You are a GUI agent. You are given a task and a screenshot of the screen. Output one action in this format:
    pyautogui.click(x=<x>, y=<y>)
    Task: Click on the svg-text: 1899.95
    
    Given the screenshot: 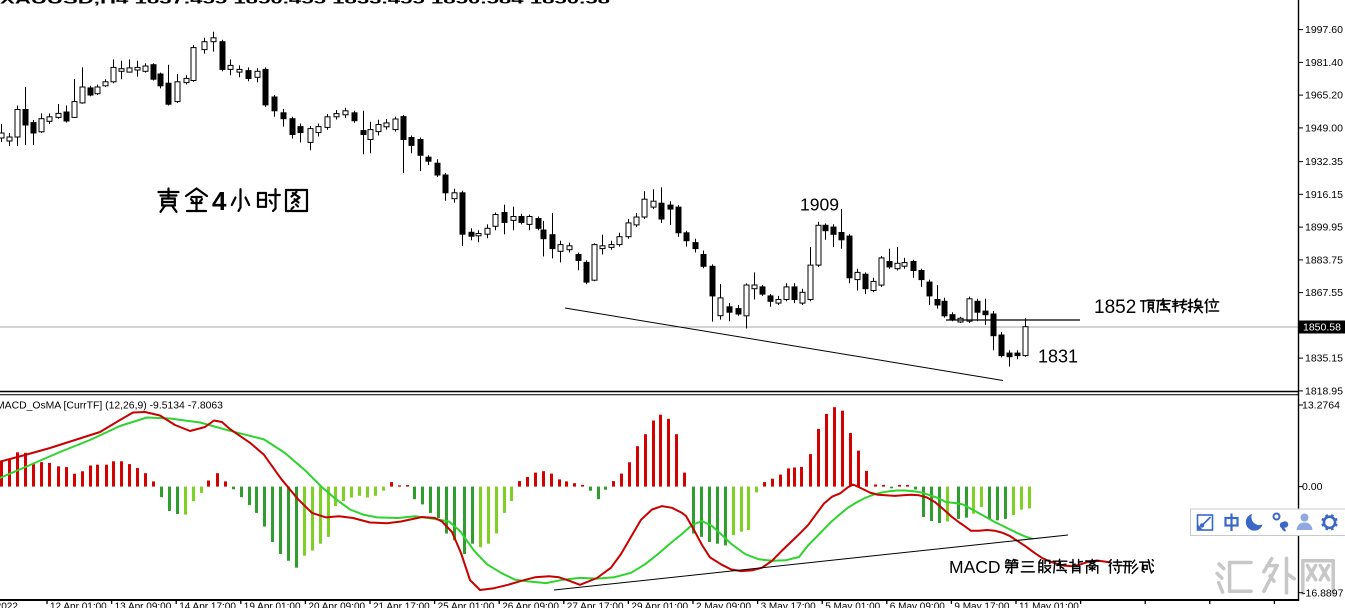 What is the action you would take?
    pyautogui.click(x=1324, y=228)
    